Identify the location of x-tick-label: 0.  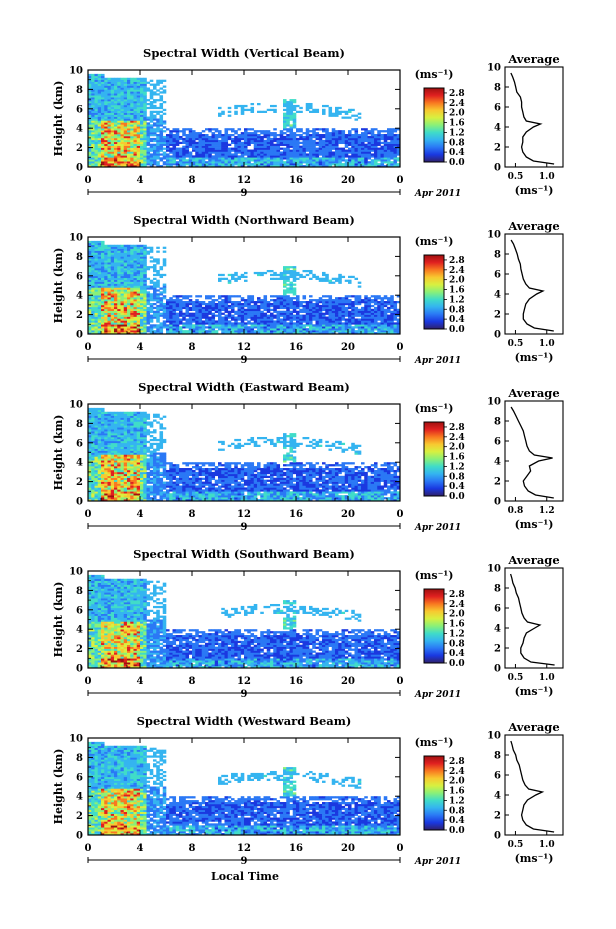
(88, 180).